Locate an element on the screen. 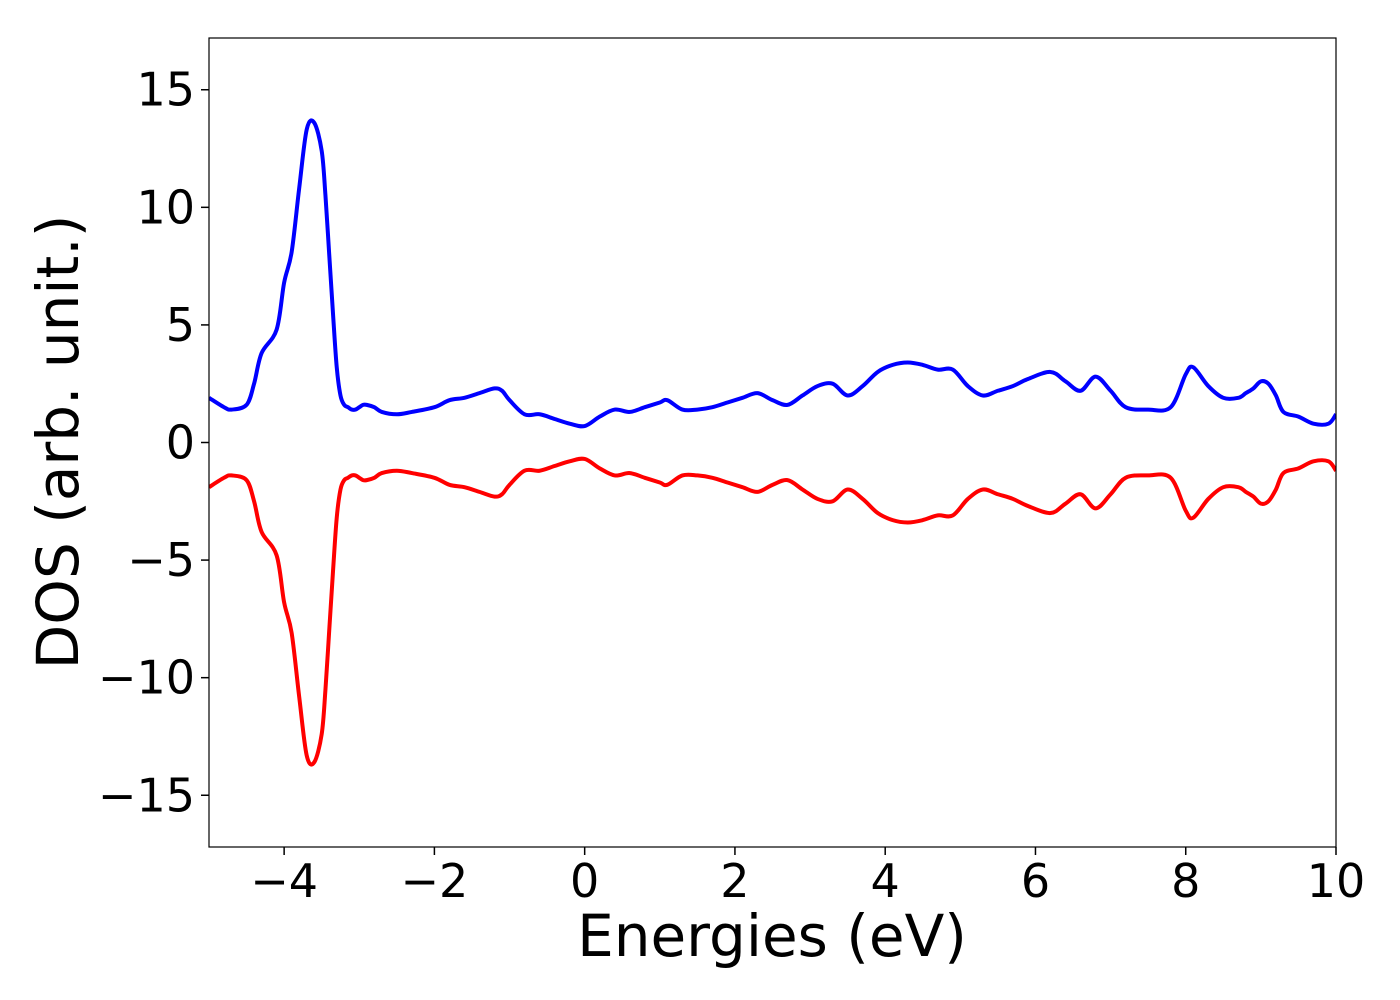  x-tick-label: 4 is located at coordinates (885, 881).